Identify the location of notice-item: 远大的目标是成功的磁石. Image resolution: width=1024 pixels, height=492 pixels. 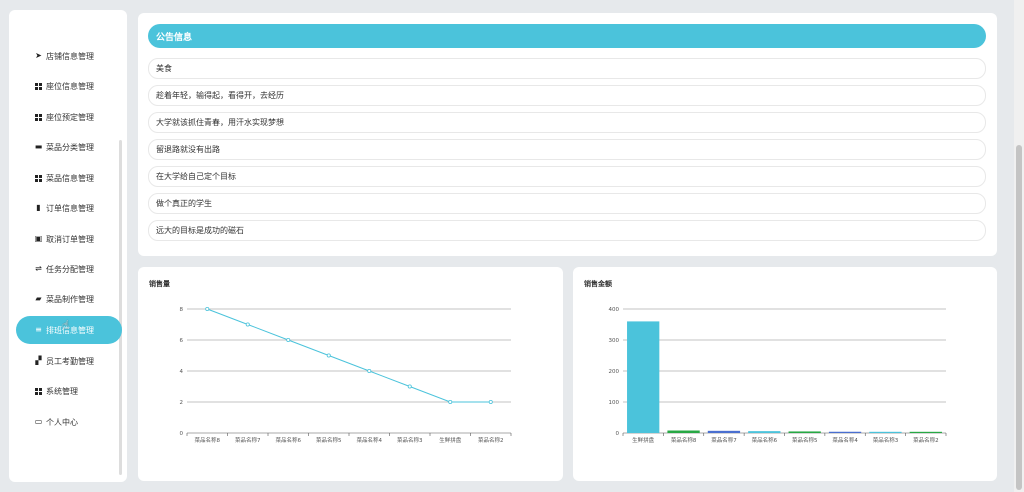
(567, 230).